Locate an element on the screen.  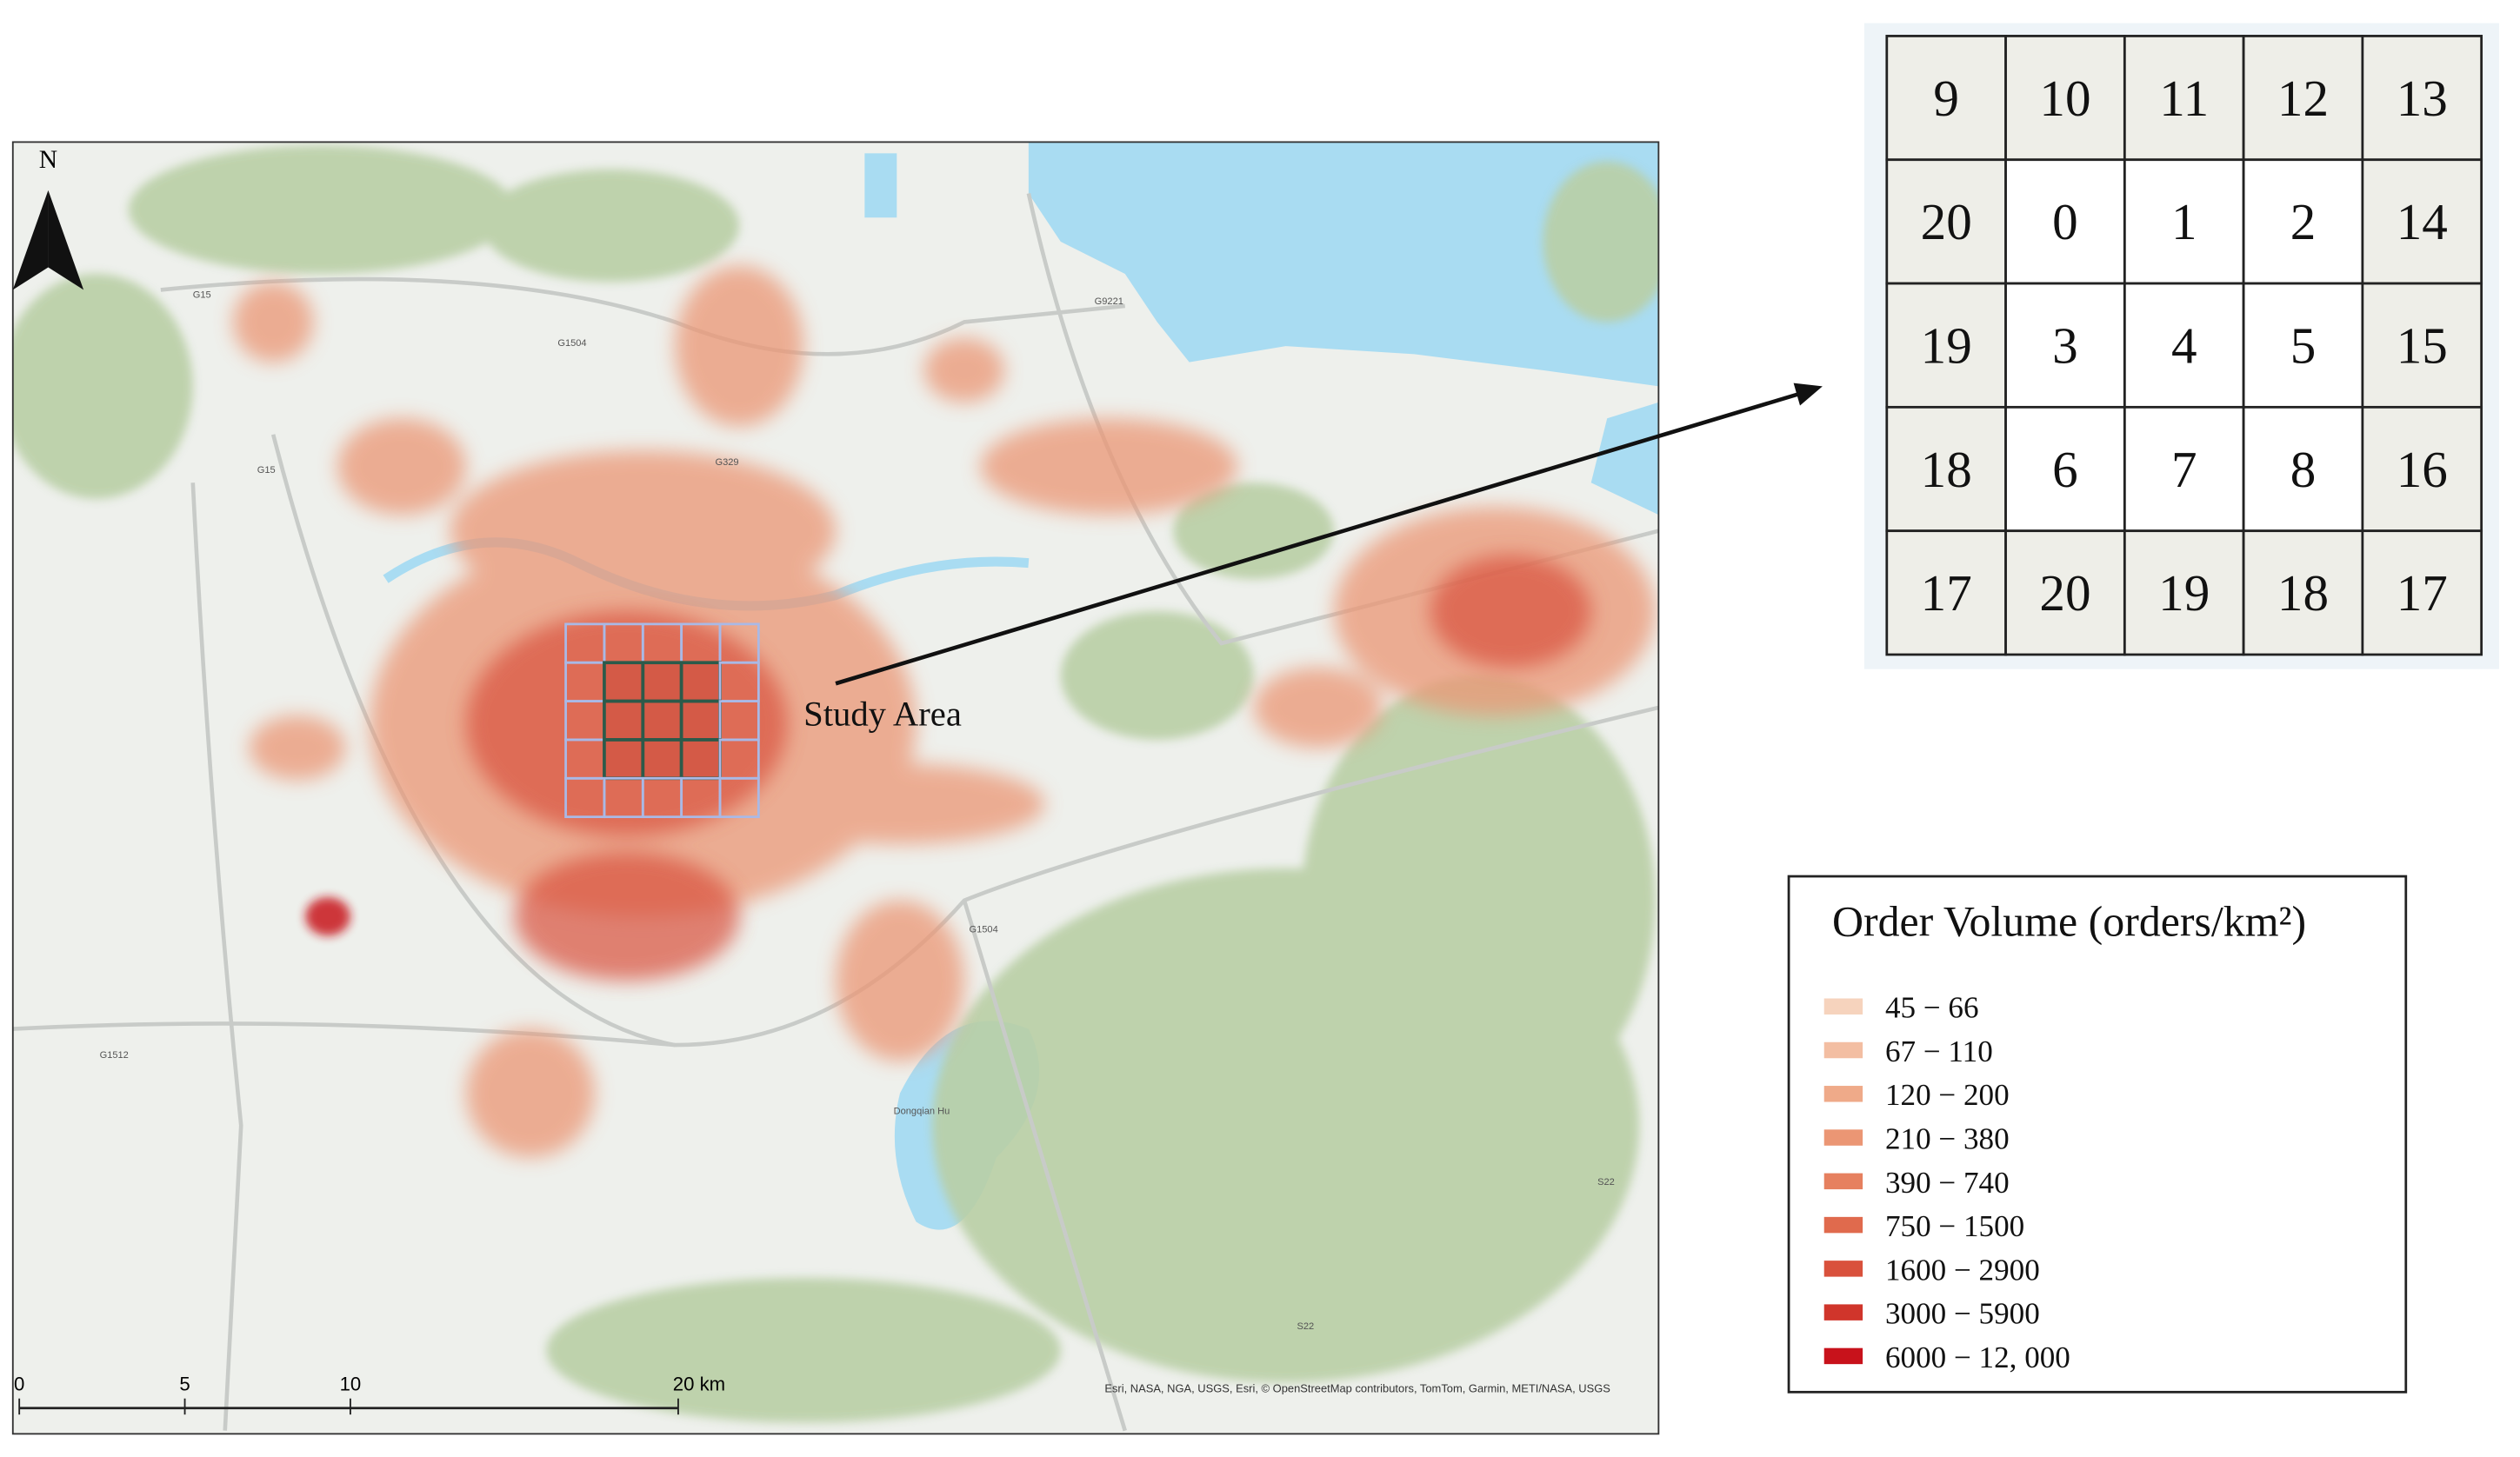
grid-label: 16 is located at coordinates (2422, 470).